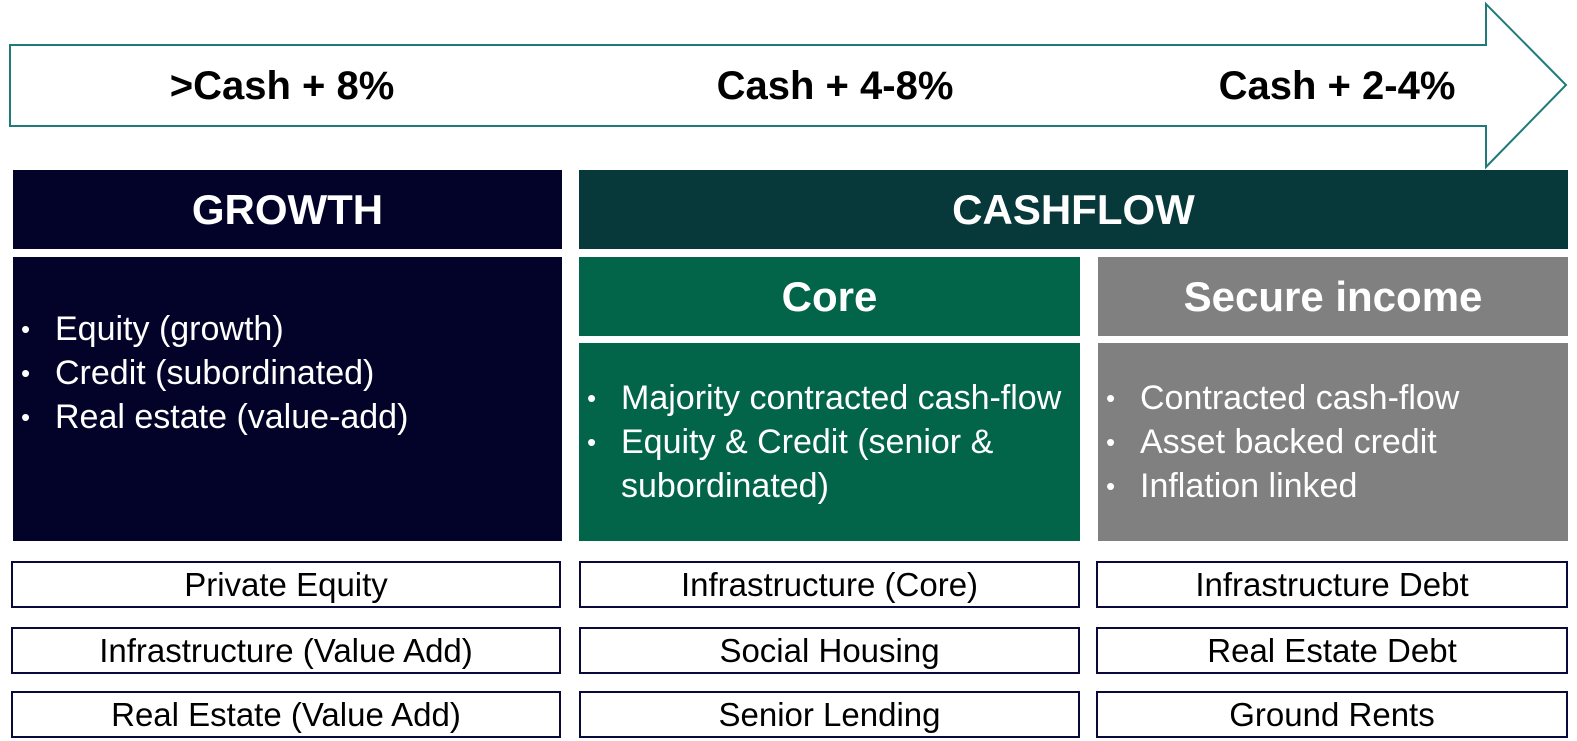 Image resolution: width=1577 pixels, height=741 pixels. I want to click on column-header: Secure income, so click(1333, 296).